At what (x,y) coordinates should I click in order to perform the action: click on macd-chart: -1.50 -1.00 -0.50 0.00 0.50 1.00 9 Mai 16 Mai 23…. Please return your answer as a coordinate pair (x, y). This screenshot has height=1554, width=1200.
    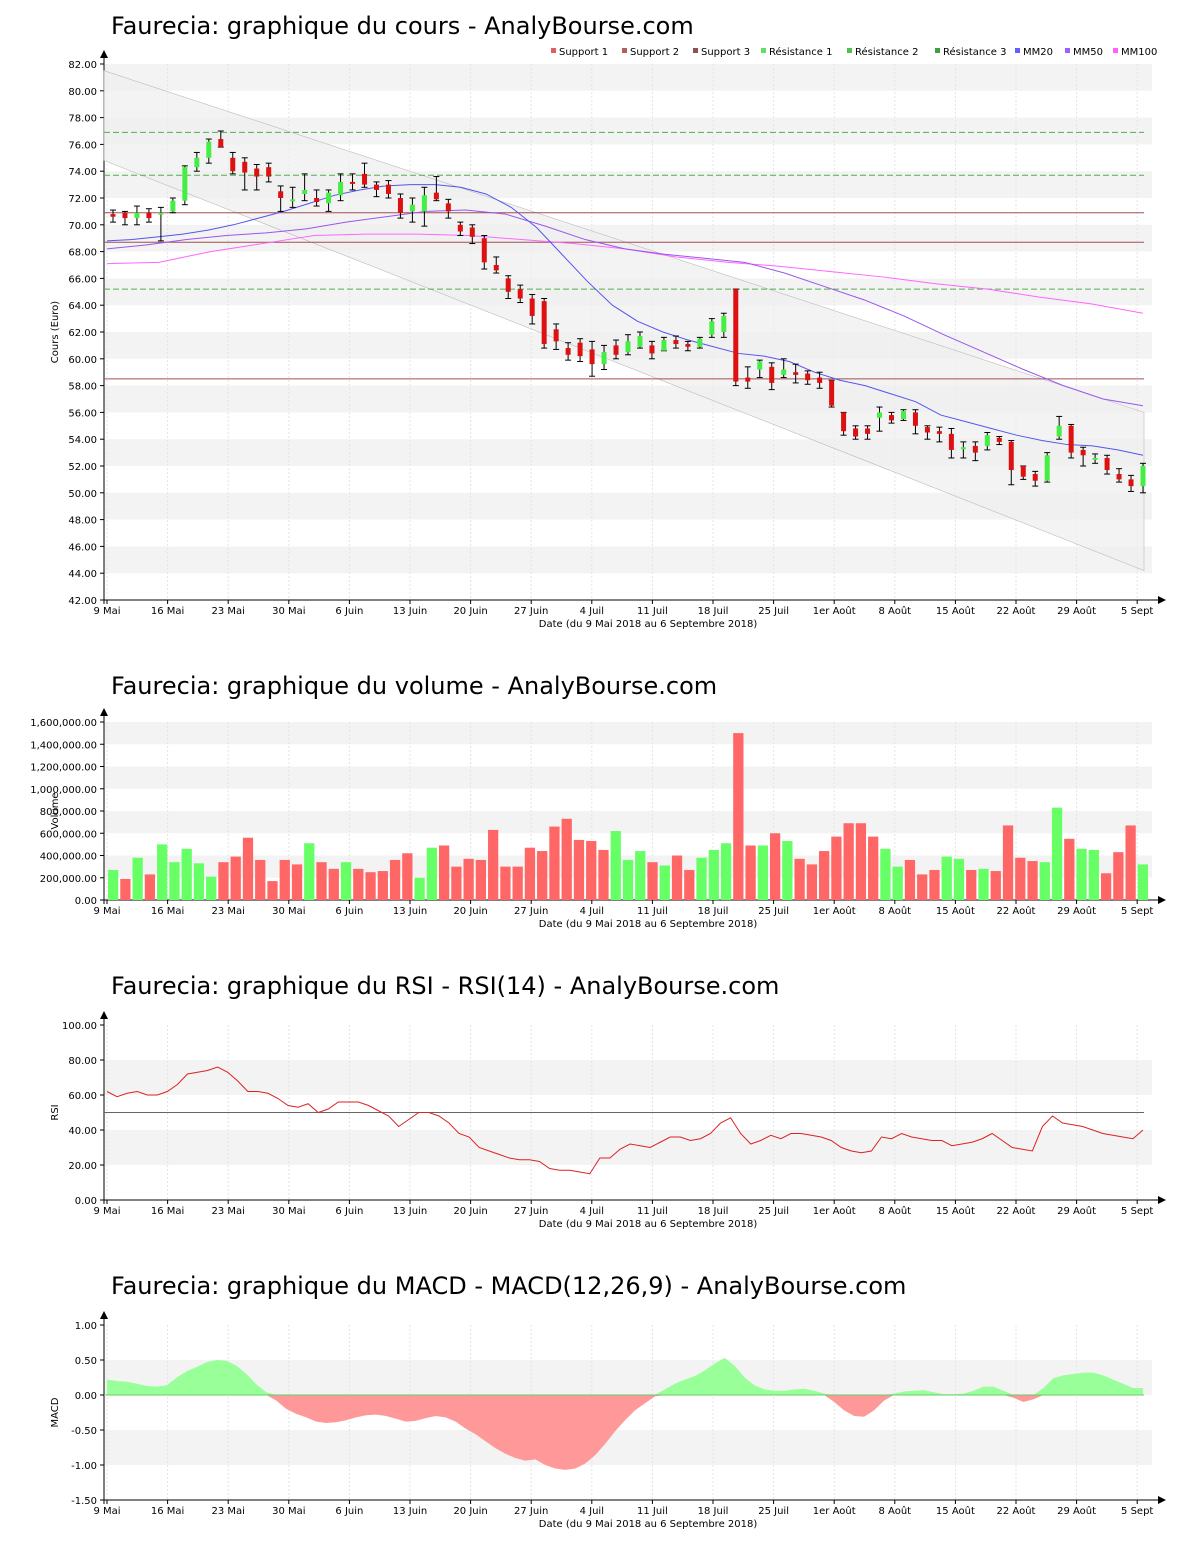
    Looking at the image, I should click on (608, 1420).